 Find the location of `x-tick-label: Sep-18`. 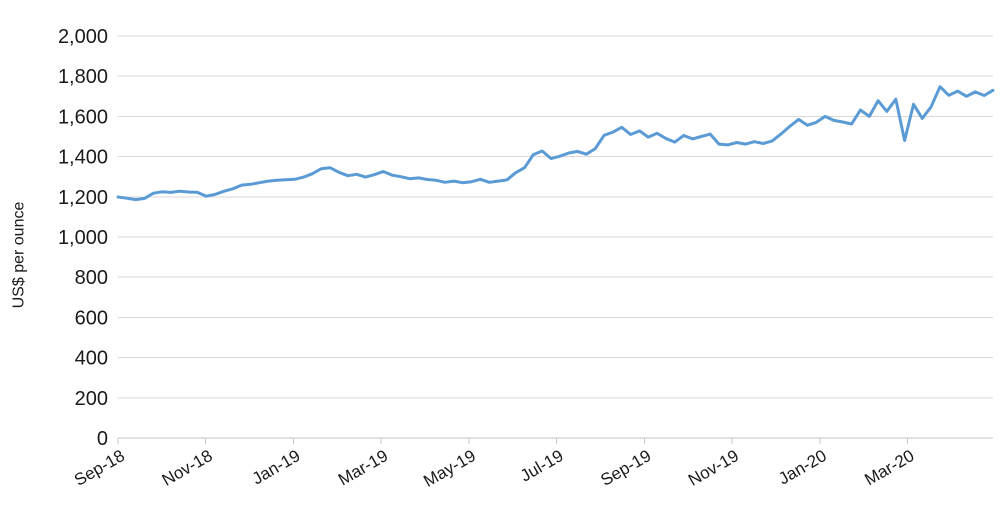

x-tick-label: Sep-18 is located at coordinates (99, 468).